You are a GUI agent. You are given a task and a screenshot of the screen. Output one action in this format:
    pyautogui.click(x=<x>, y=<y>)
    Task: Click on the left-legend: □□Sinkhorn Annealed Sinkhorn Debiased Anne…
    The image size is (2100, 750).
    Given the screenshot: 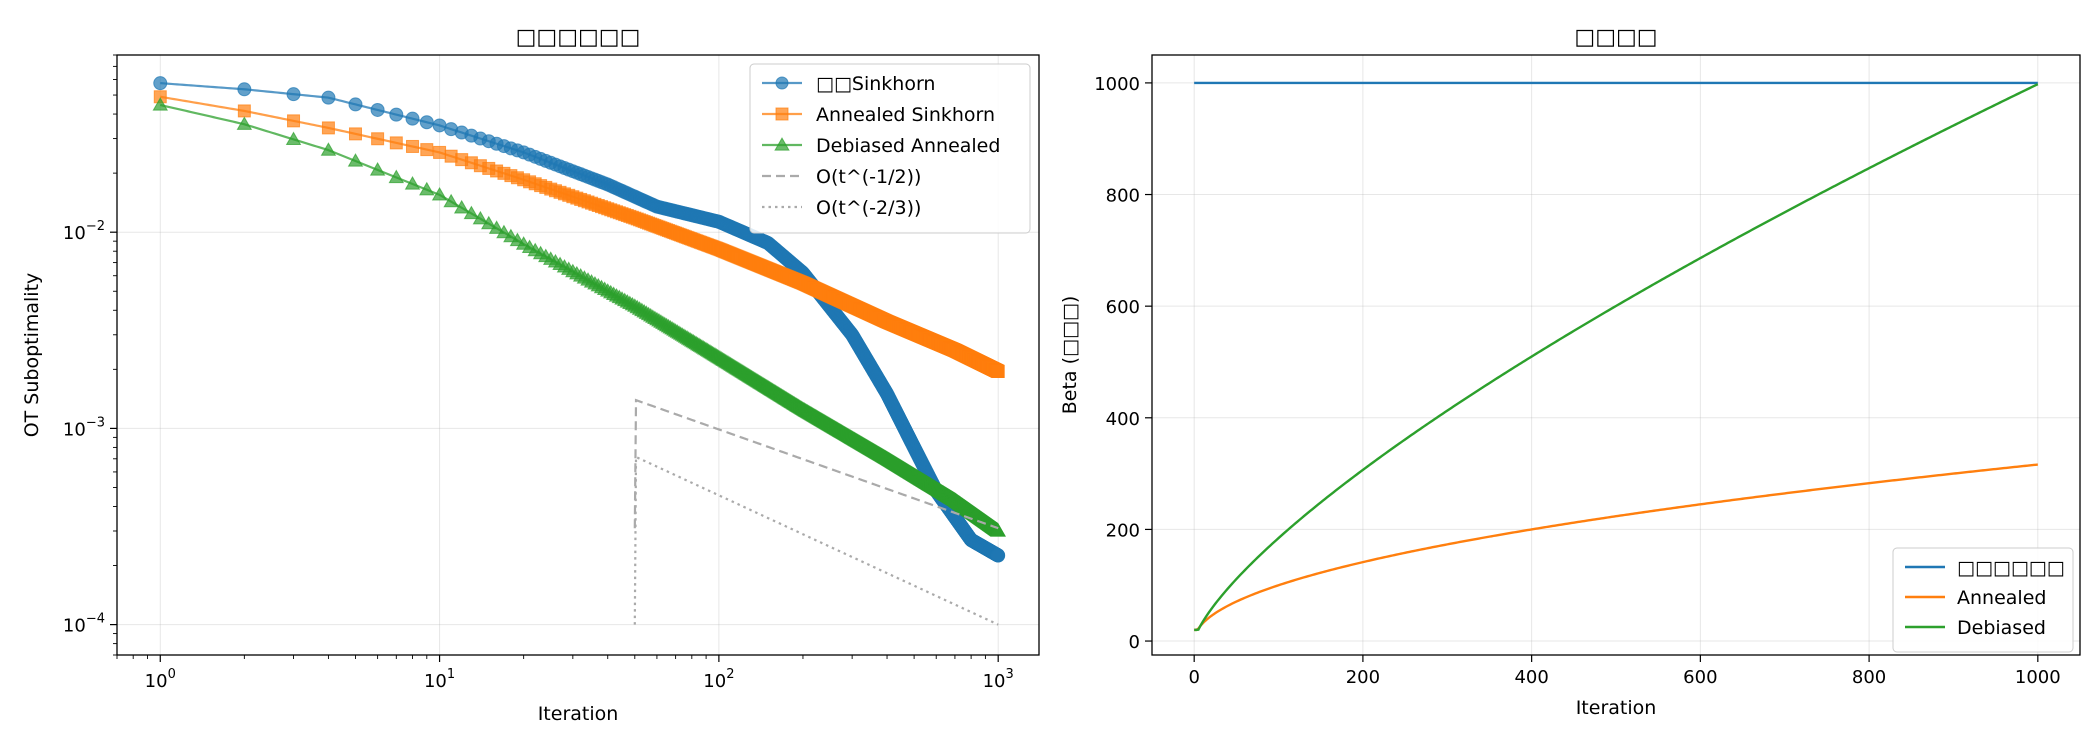 What is the action you would take?
    pyautogui.click(x=890, y=148)
    